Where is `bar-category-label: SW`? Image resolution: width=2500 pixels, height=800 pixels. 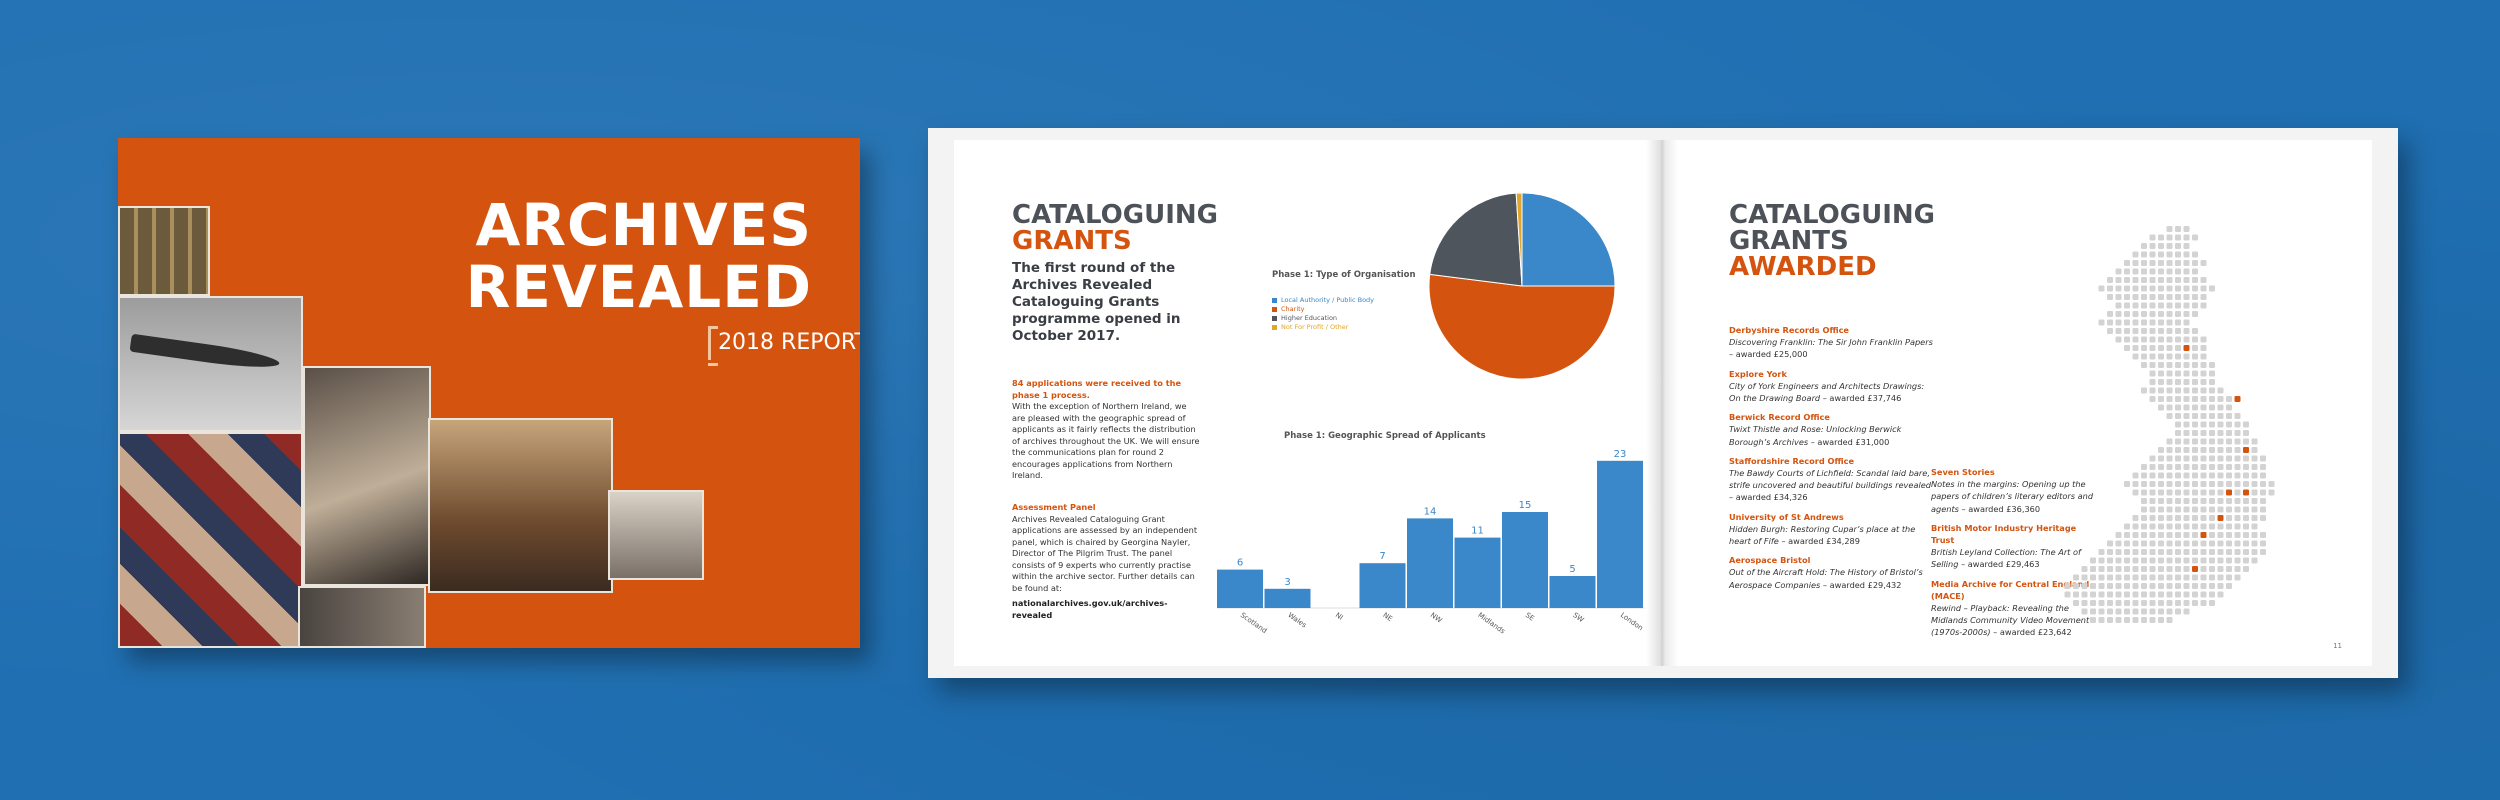 bar-category-label: SW is located at coordinates (1578, 617).